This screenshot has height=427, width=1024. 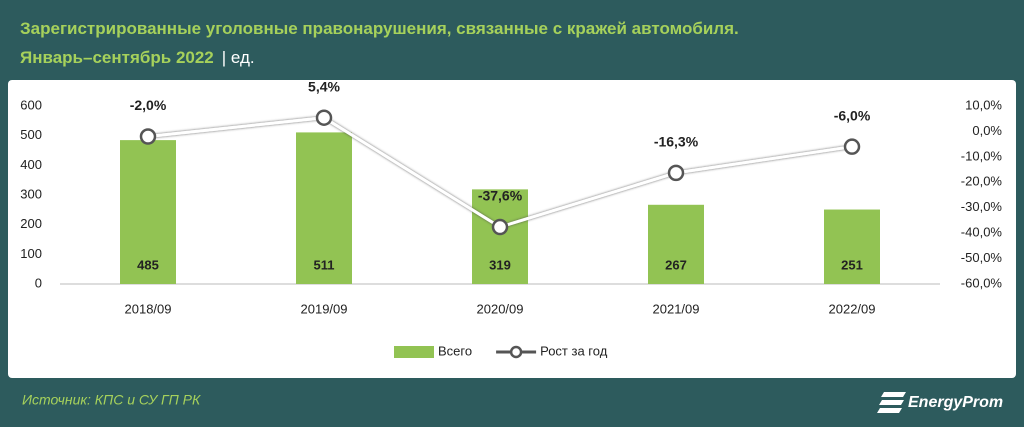 What do you see at coordinates (516, 352) in the screenshot?
I see `legend-marker` at bounding box center [516, 352].